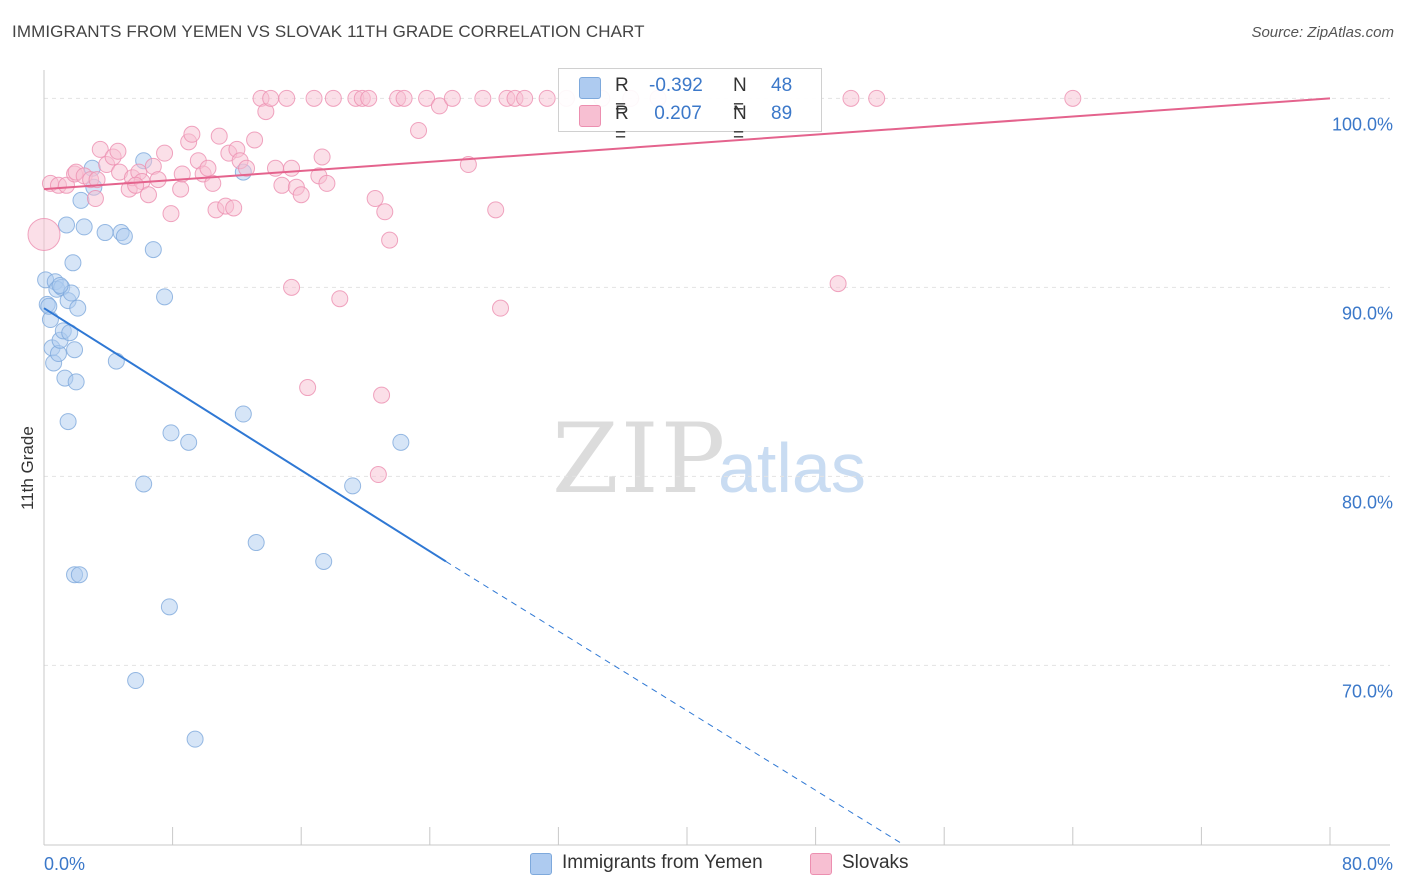 The image size is (1406, 892). Describe the element at coordinates (1367, 691) in the screenshot. I see `y-tick-label: 70.0%` at that location.